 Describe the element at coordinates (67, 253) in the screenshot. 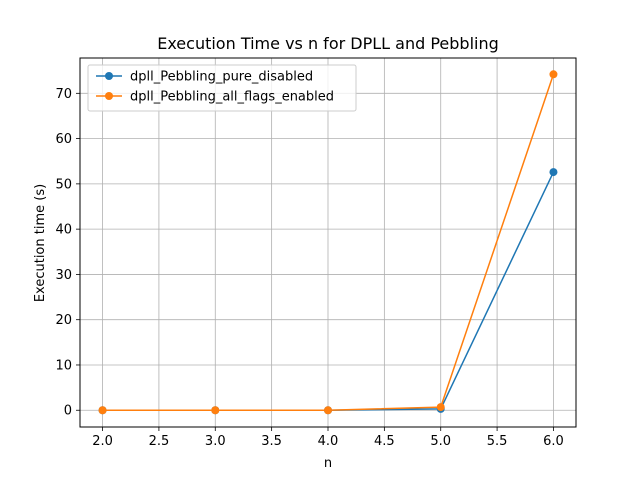

I see `y-axis: 0 10 20 30 40 50 60 70` at that location.